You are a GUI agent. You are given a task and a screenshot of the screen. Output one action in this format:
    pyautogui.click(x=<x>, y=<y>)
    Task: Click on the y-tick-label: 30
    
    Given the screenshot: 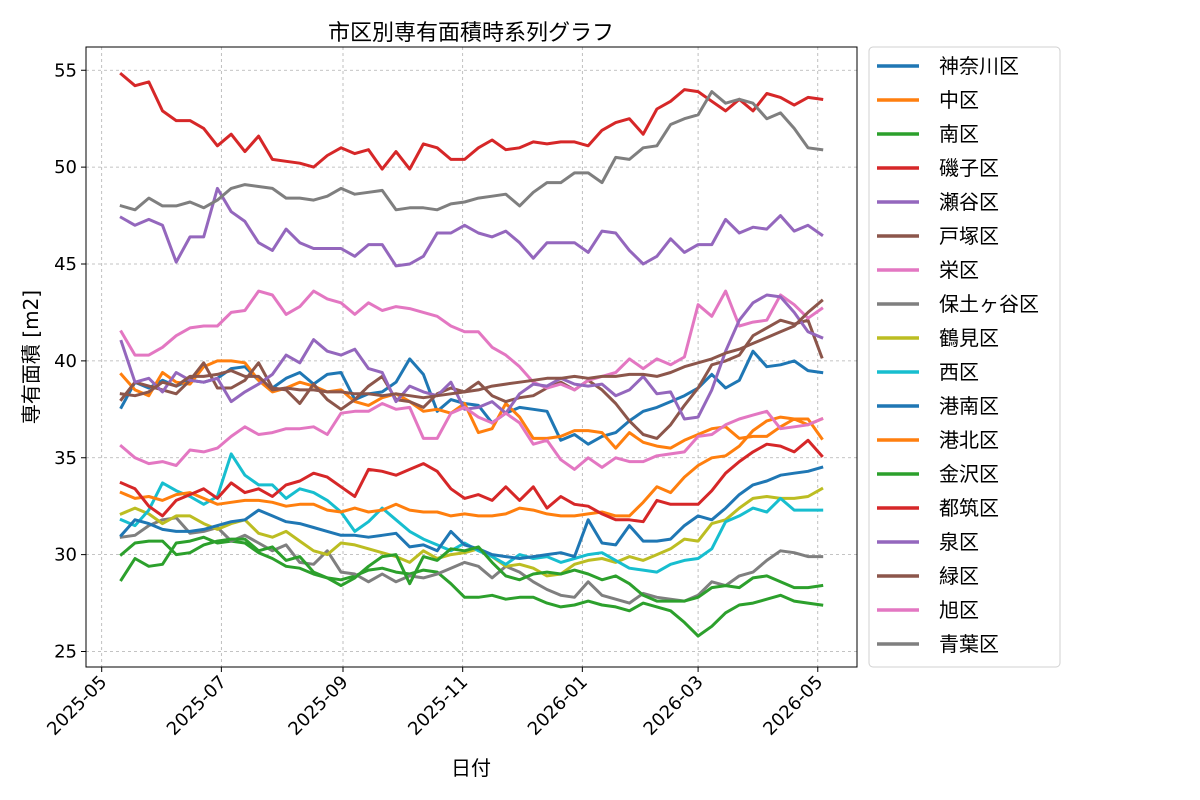 What is the action you would take?
    pyautogui.click(x=65, y=555)
    